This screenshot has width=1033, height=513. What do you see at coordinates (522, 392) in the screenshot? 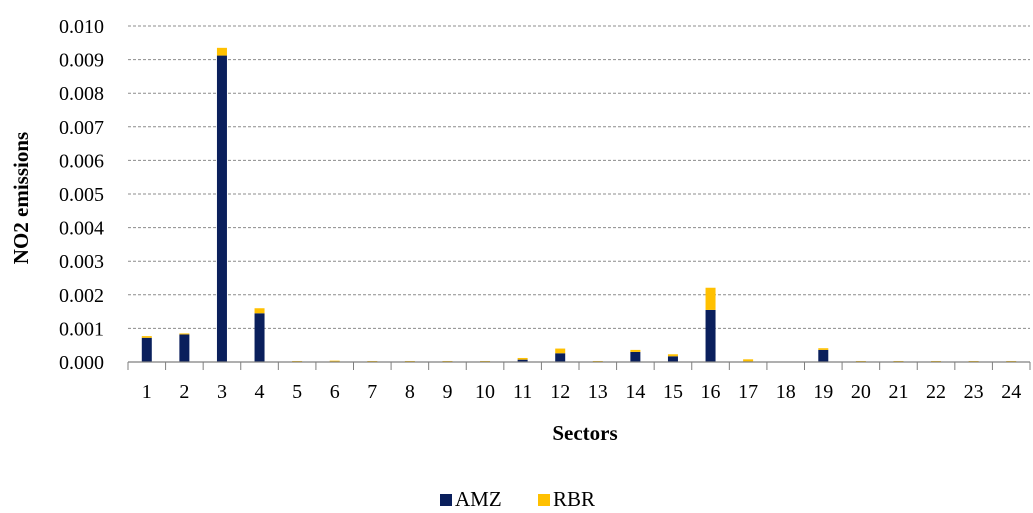
I see `x-tick-label: 11` at bounding box center [522, 392].